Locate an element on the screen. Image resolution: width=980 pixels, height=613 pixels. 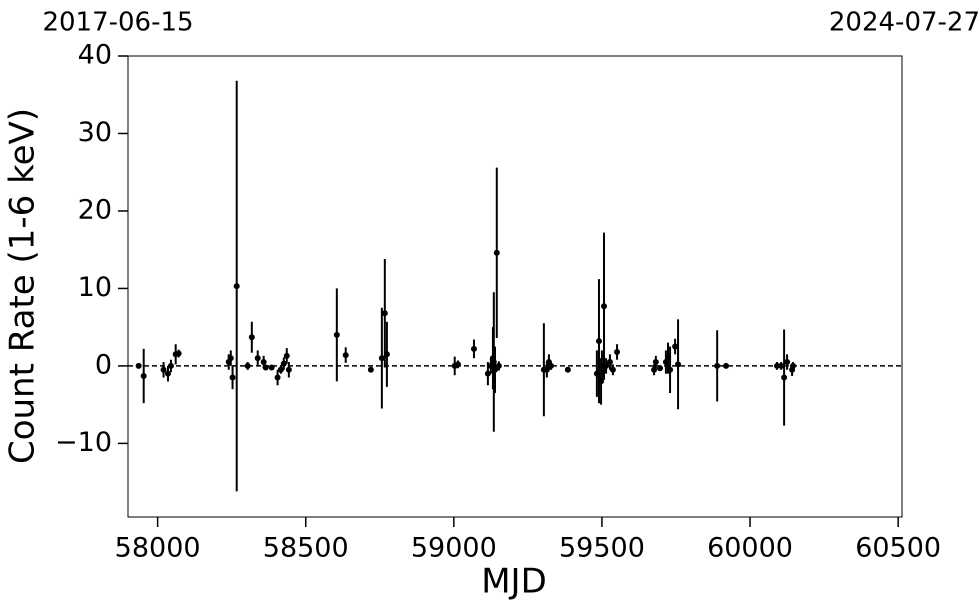
x-tick-label: 58500 is located at coordinates (306, 548).